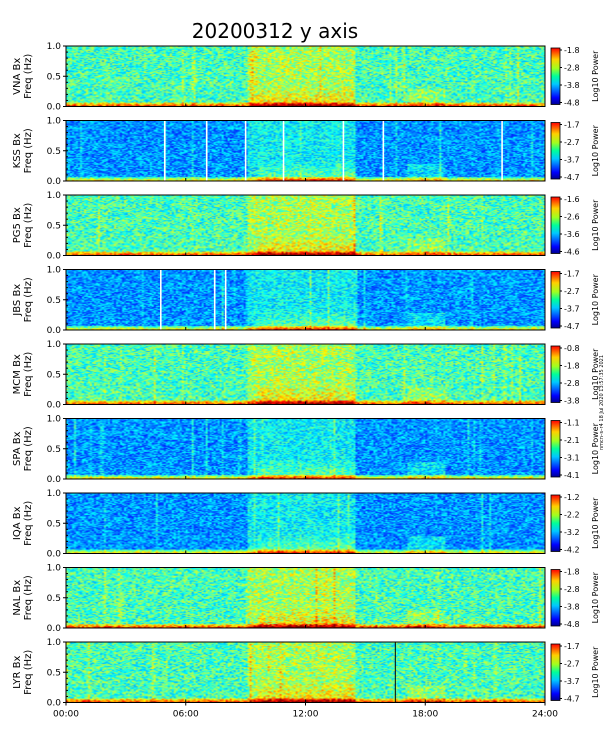 The width and height of the screenshot is (612, 756). Describe the element at coordinates (17, 448) in the screenshot. I see `y-axis-label: SPA Bx` at that location.